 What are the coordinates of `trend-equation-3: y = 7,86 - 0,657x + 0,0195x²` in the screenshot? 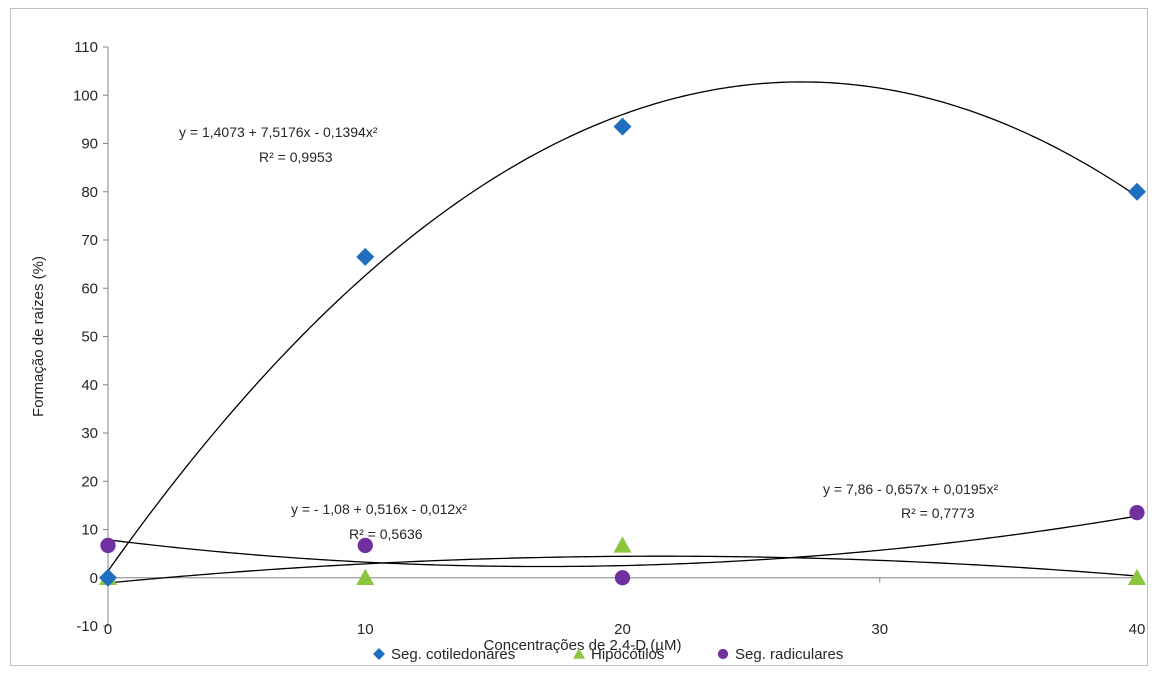 It's located at (910, 489).